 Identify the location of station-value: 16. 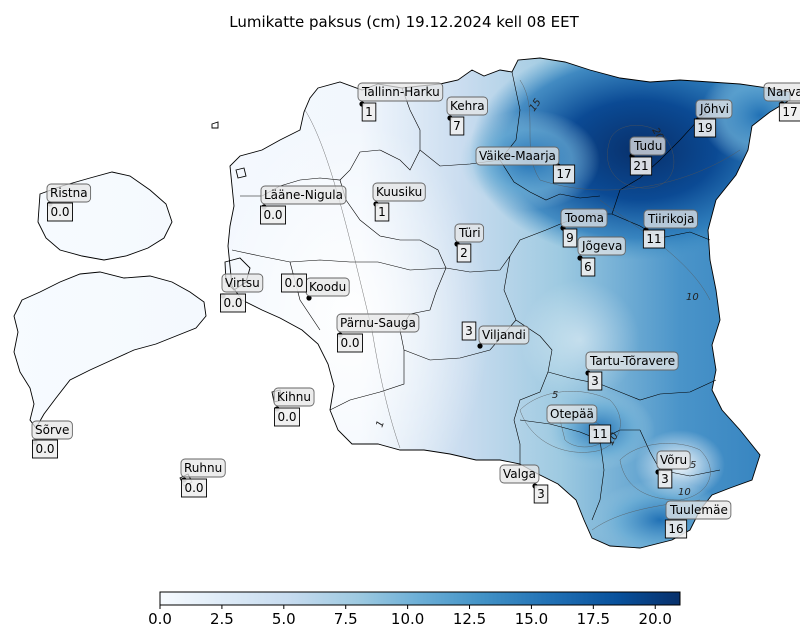
(675, 529).